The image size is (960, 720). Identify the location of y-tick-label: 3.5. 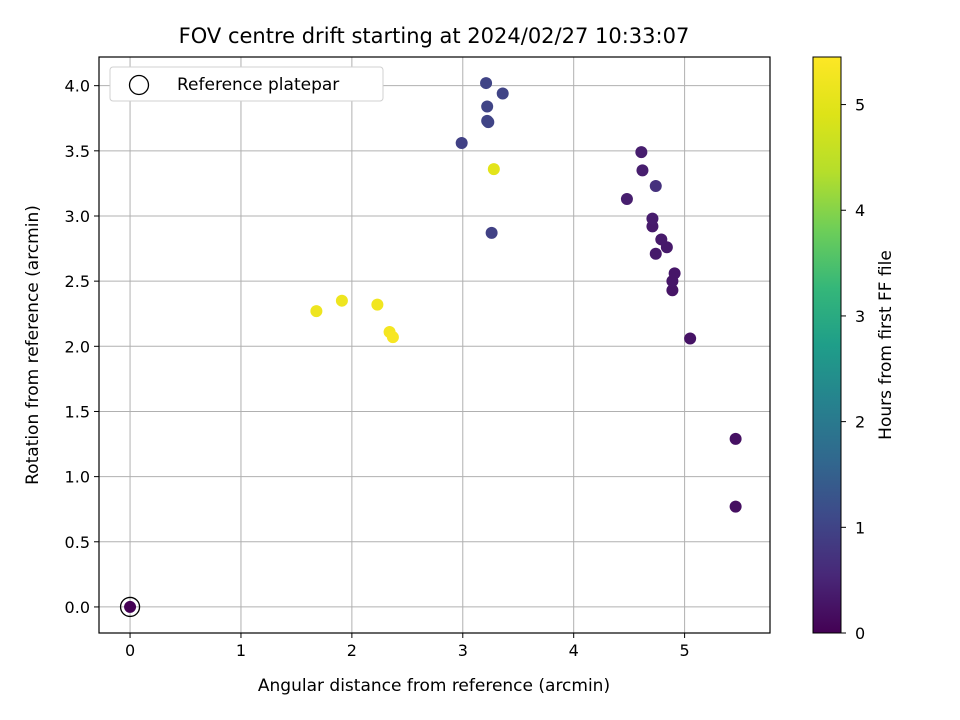
(77, 151).